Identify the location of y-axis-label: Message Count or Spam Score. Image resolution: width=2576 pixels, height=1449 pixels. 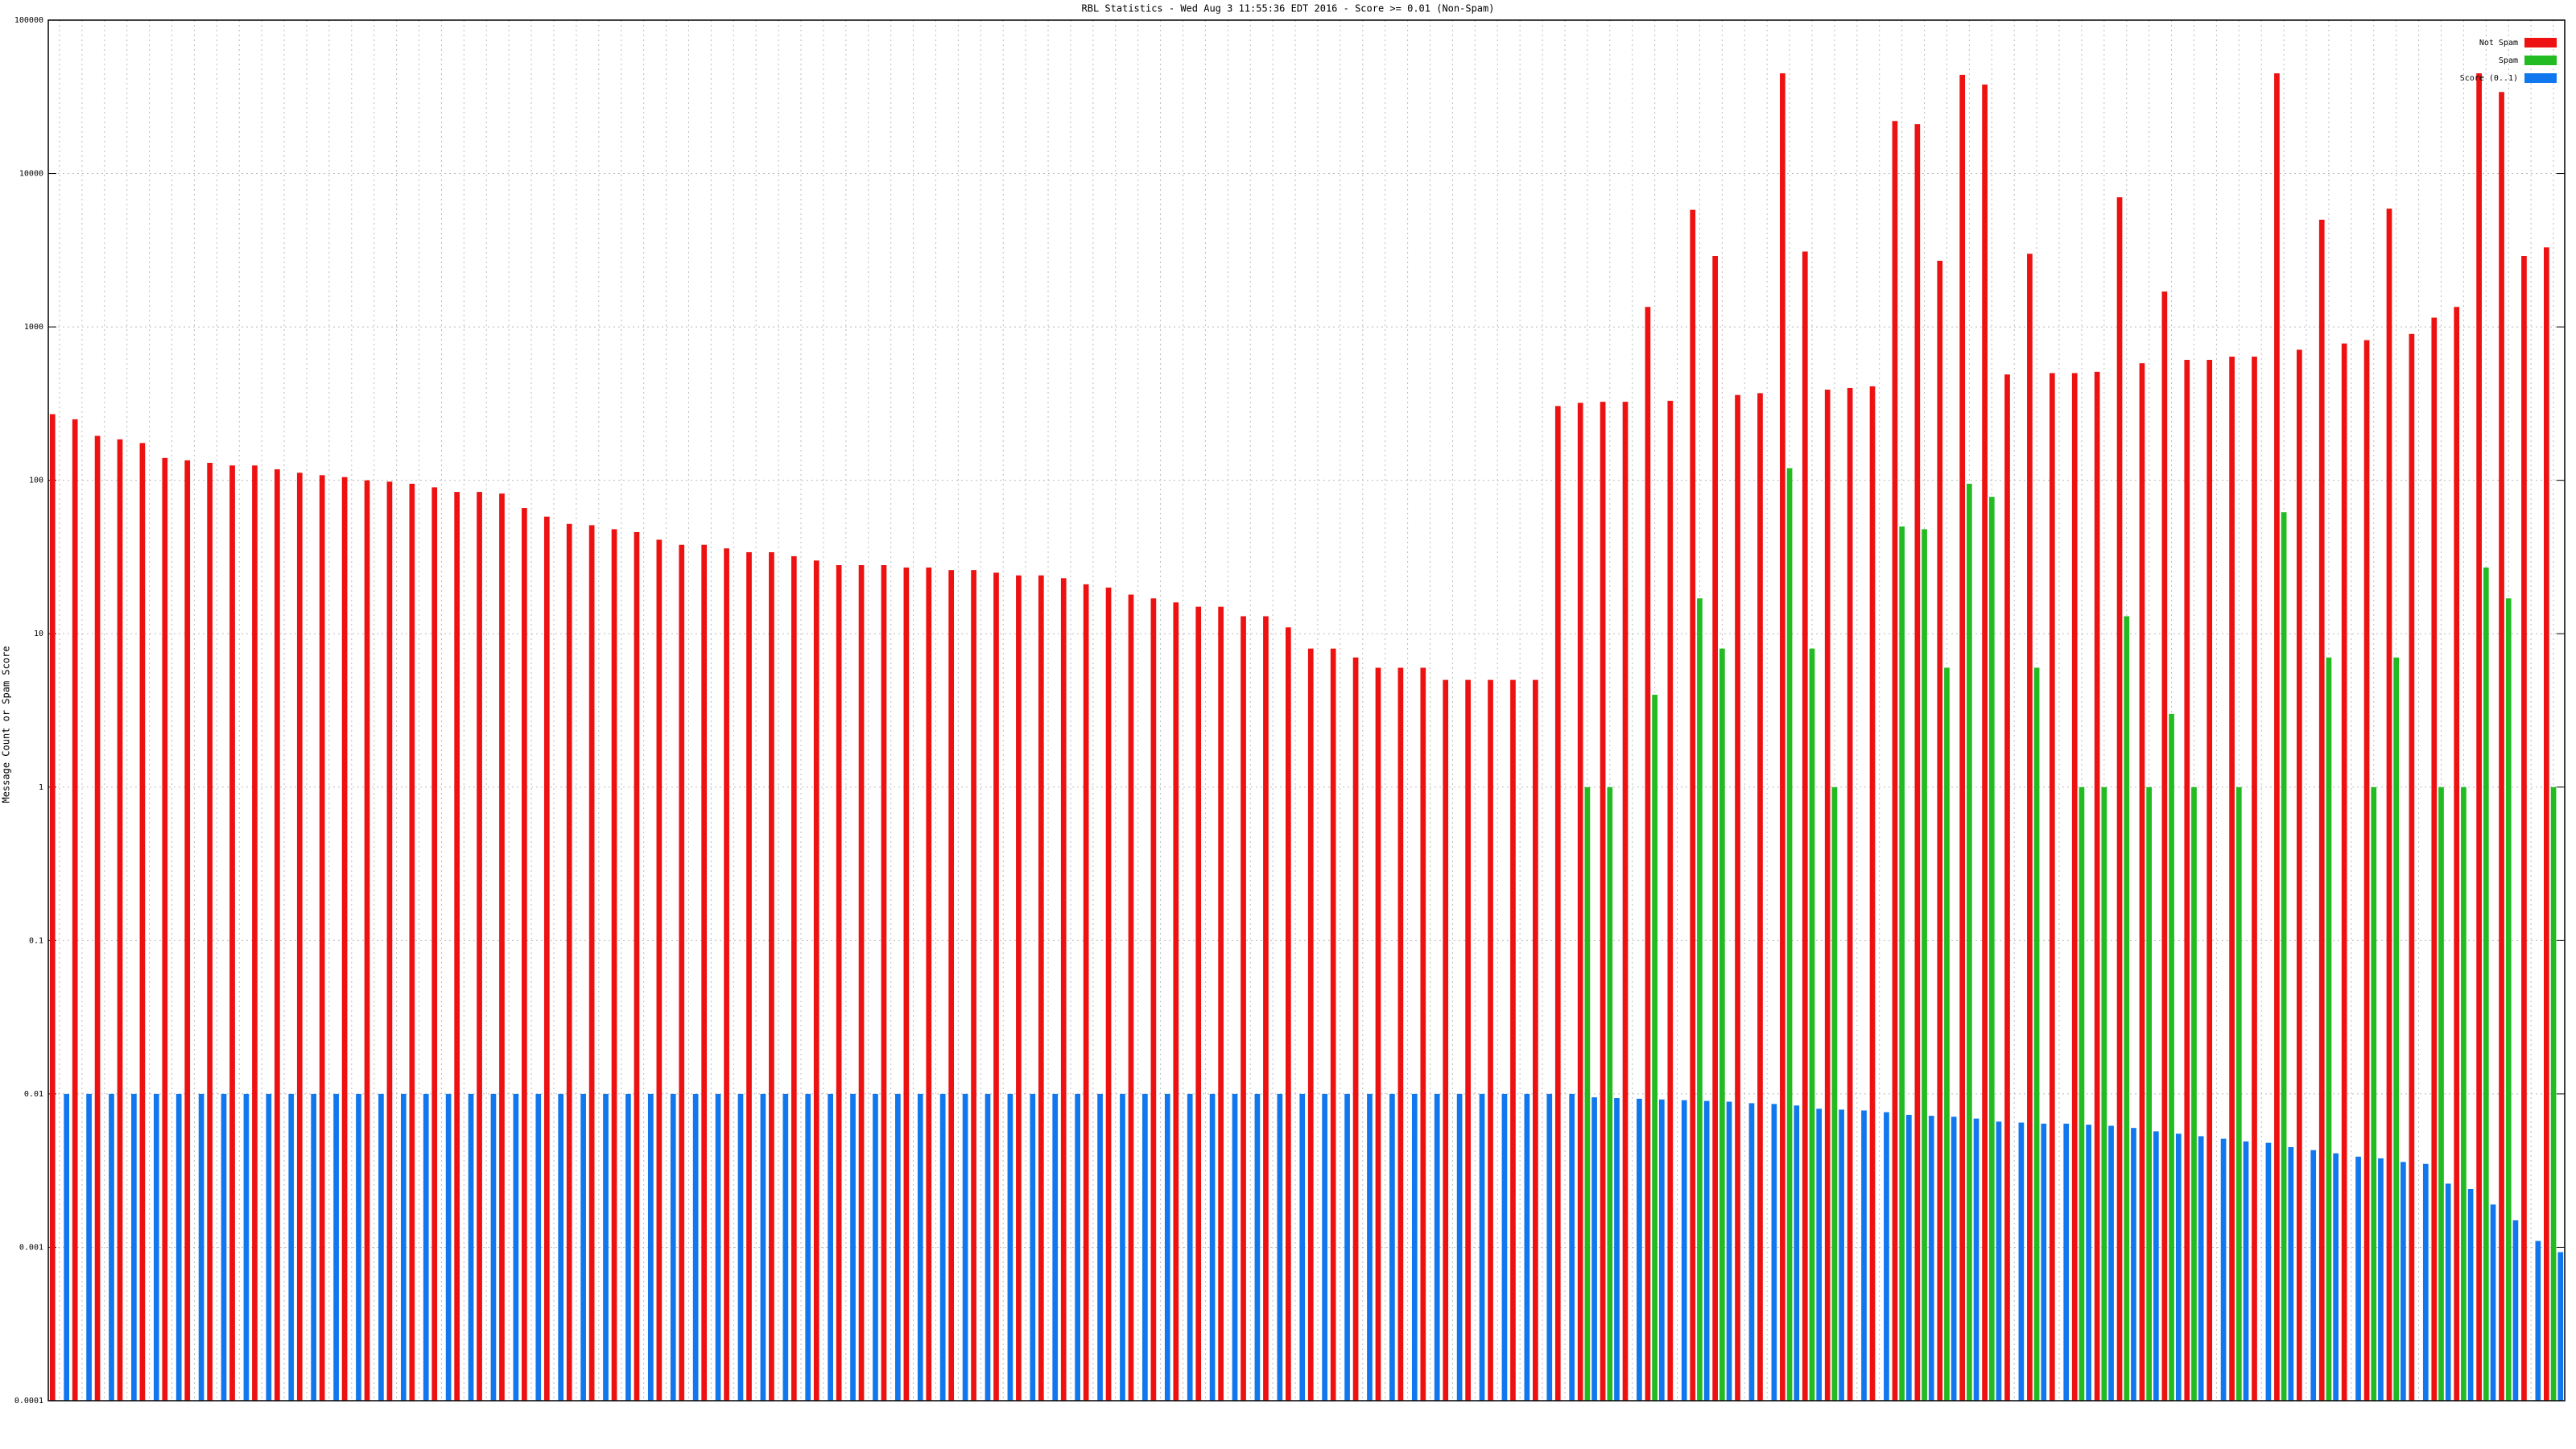
(6, 724).